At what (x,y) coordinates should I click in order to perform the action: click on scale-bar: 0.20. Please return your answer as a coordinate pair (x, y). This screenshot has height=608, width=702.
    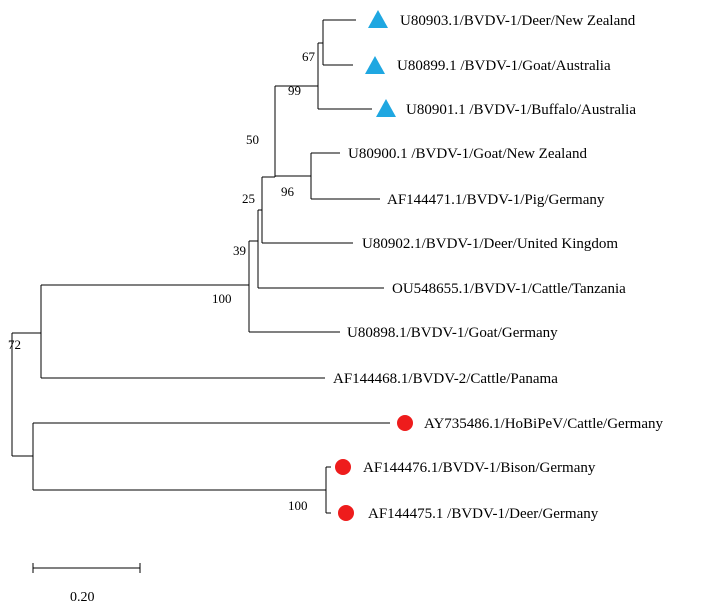
    Looking at the image, I should click on (86, 584).